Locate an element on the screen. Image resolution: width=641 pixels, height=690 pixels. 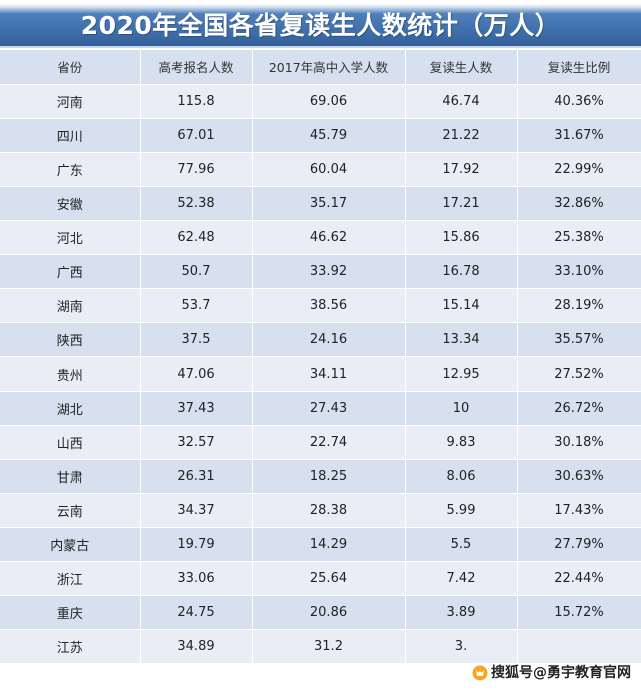
cell-province: 湖南 is located at coordinates (70, 306).